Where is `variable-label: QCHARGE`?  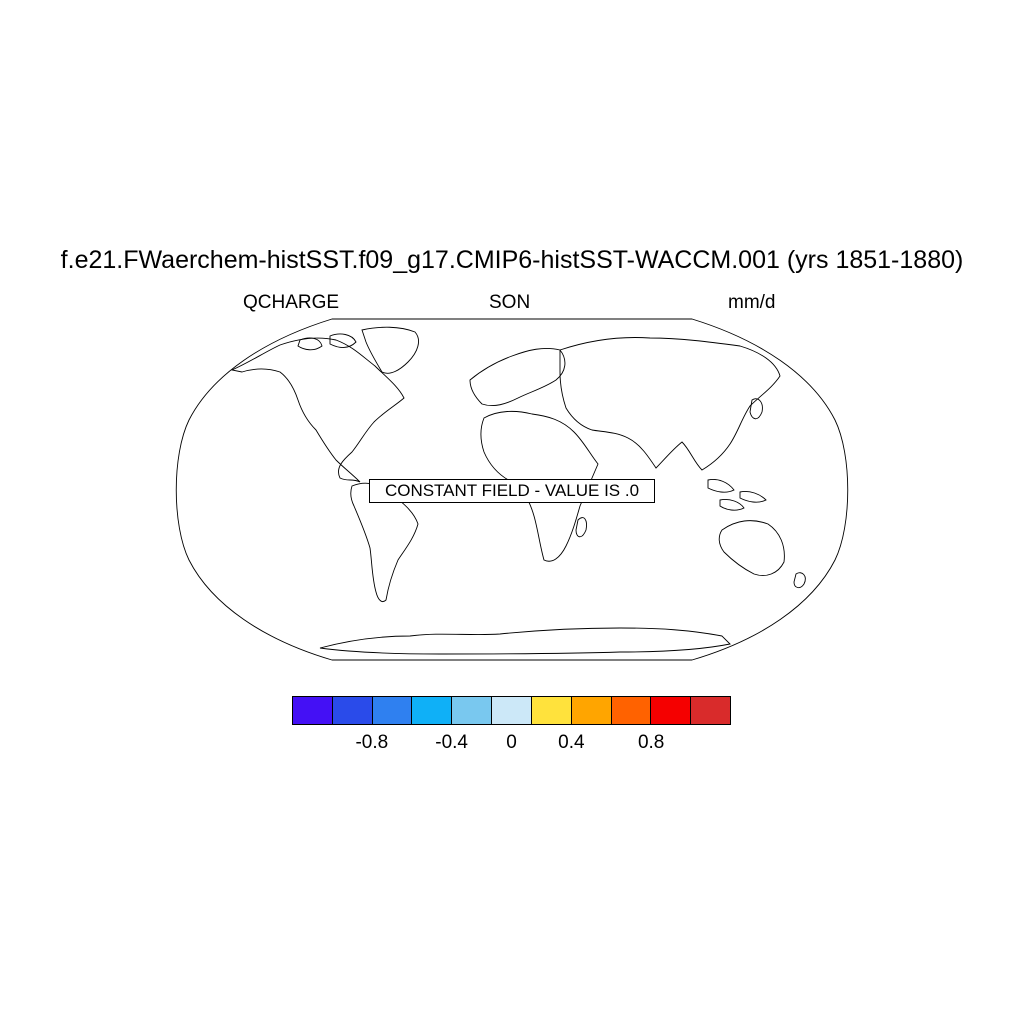
variable-label: QCHARGE is located at coordinates (291, 302).